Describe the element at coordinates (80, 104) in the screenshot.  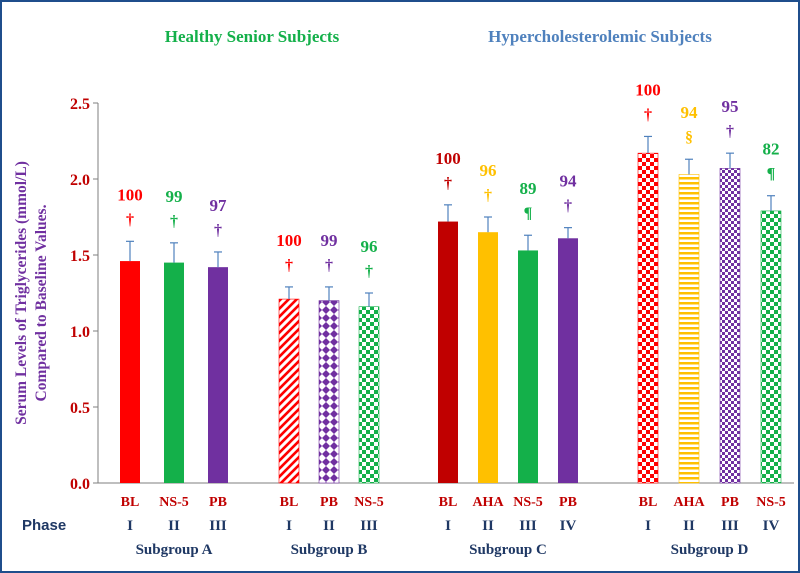
I see `y-tick-label: 2.5` at that location.